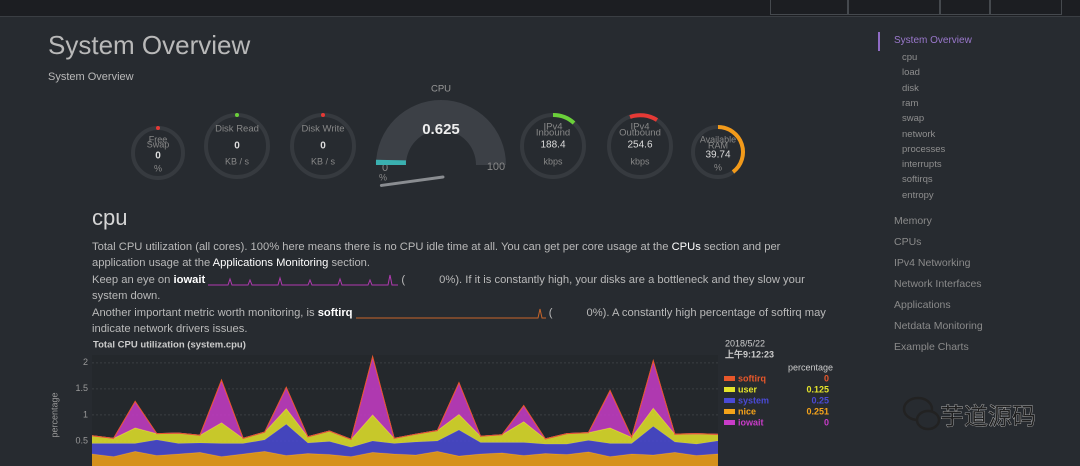  Describe the element at coordinates (933, 40) in the screenshot. I see `nav-item-active: System Overview` at that location.